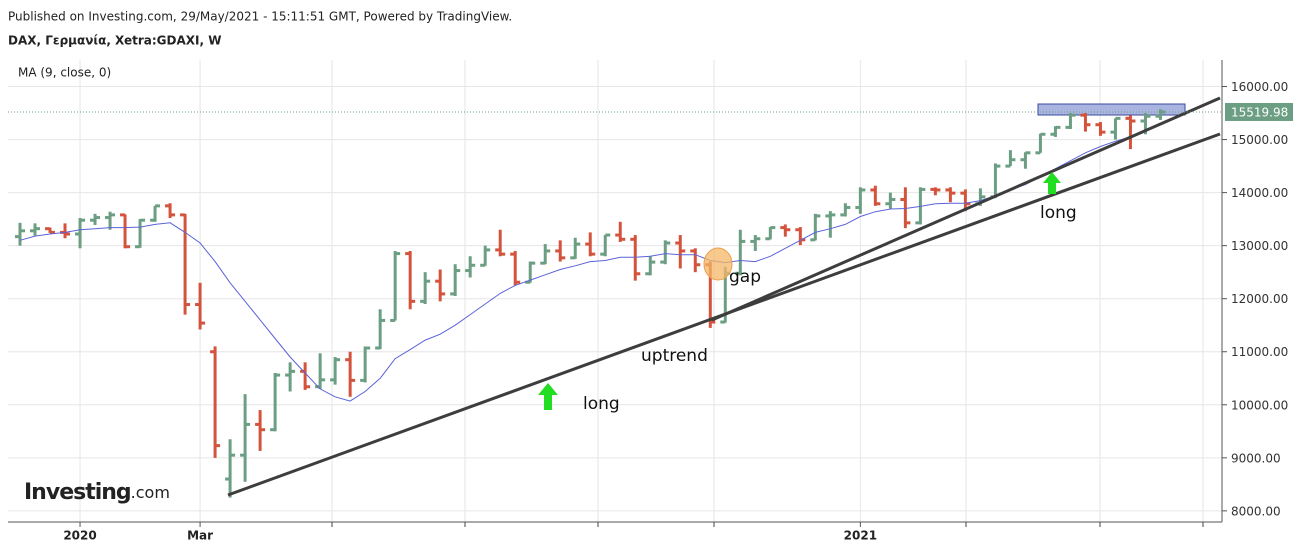 The width and height of the screenshot is (1301, 554). I want to click on y-tick-label: 14000.00, so click(1259, 193).